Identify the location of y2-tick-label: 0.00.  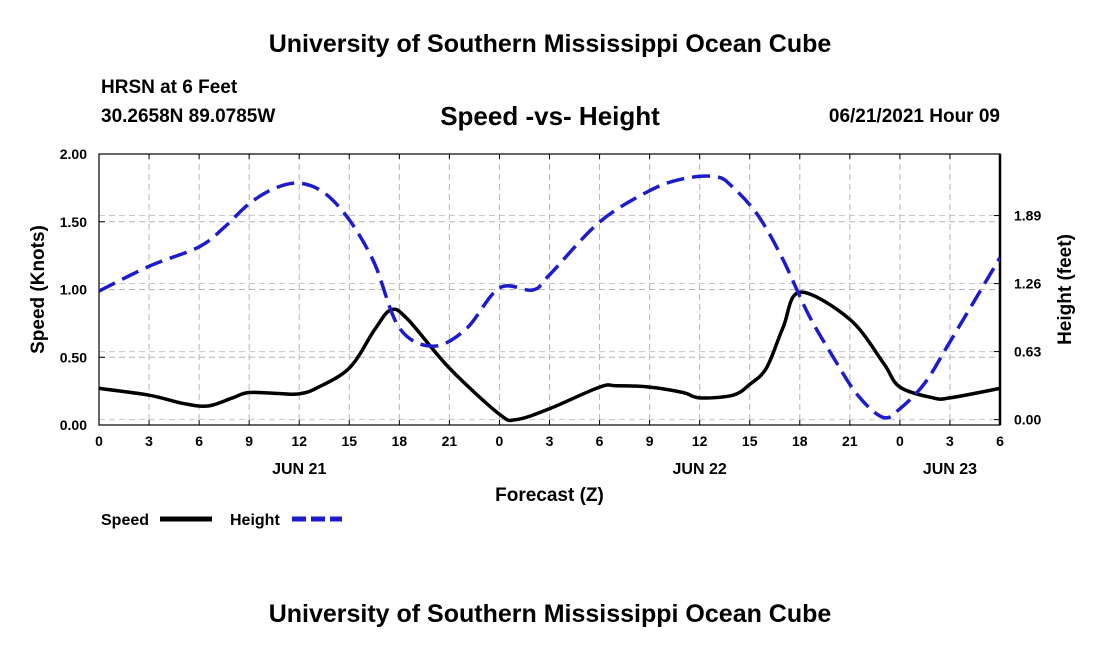
(1027, 420).